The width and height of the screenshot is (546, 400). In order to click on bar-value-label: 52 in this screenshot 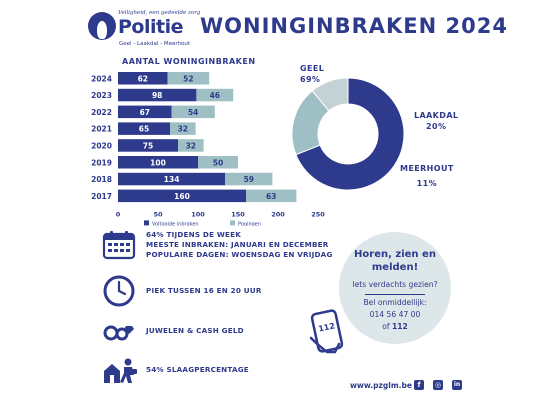, I will do `click(188, 78)`.